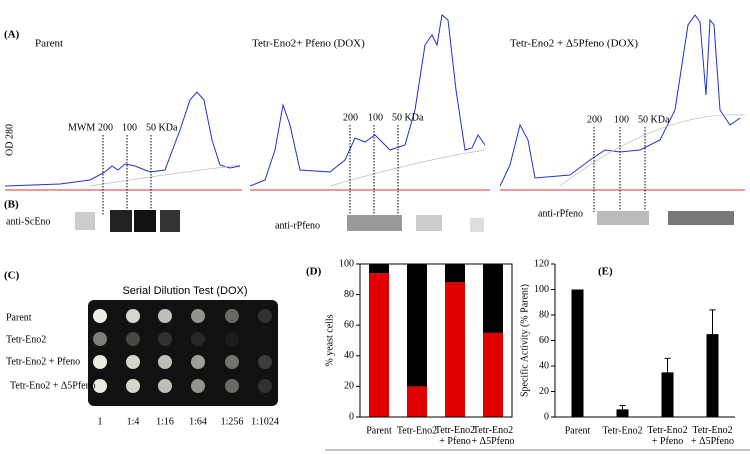  What do you see at coordinates (53, 385) in the screenshot?
I see `row-label: Tetr-Eno2 + Δ5Pfeno` at bounding box center [53, 385].